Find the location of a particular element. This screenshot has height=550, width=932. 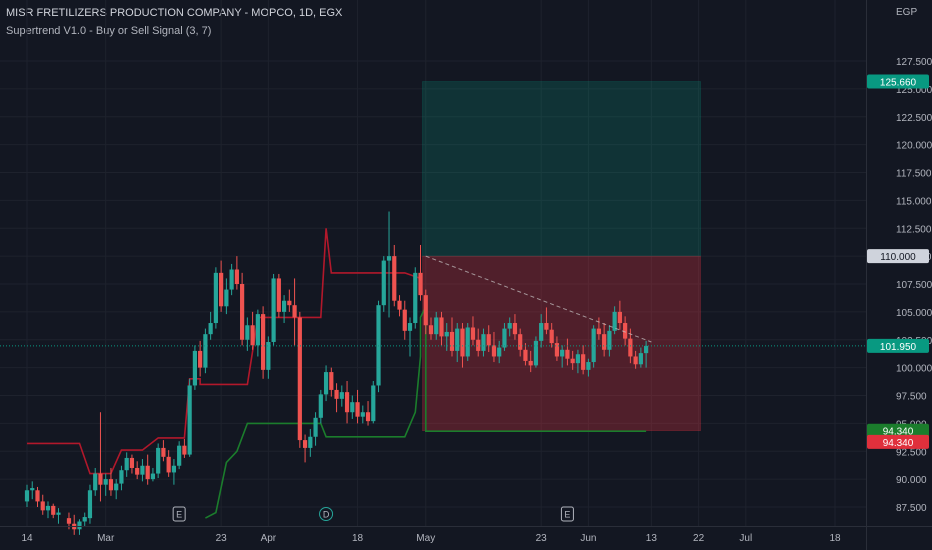

x-axis: 14 Mar 23 Apr 18 May 23 Jun 13 22 Jul 18 is located at coordinates (466, 535).